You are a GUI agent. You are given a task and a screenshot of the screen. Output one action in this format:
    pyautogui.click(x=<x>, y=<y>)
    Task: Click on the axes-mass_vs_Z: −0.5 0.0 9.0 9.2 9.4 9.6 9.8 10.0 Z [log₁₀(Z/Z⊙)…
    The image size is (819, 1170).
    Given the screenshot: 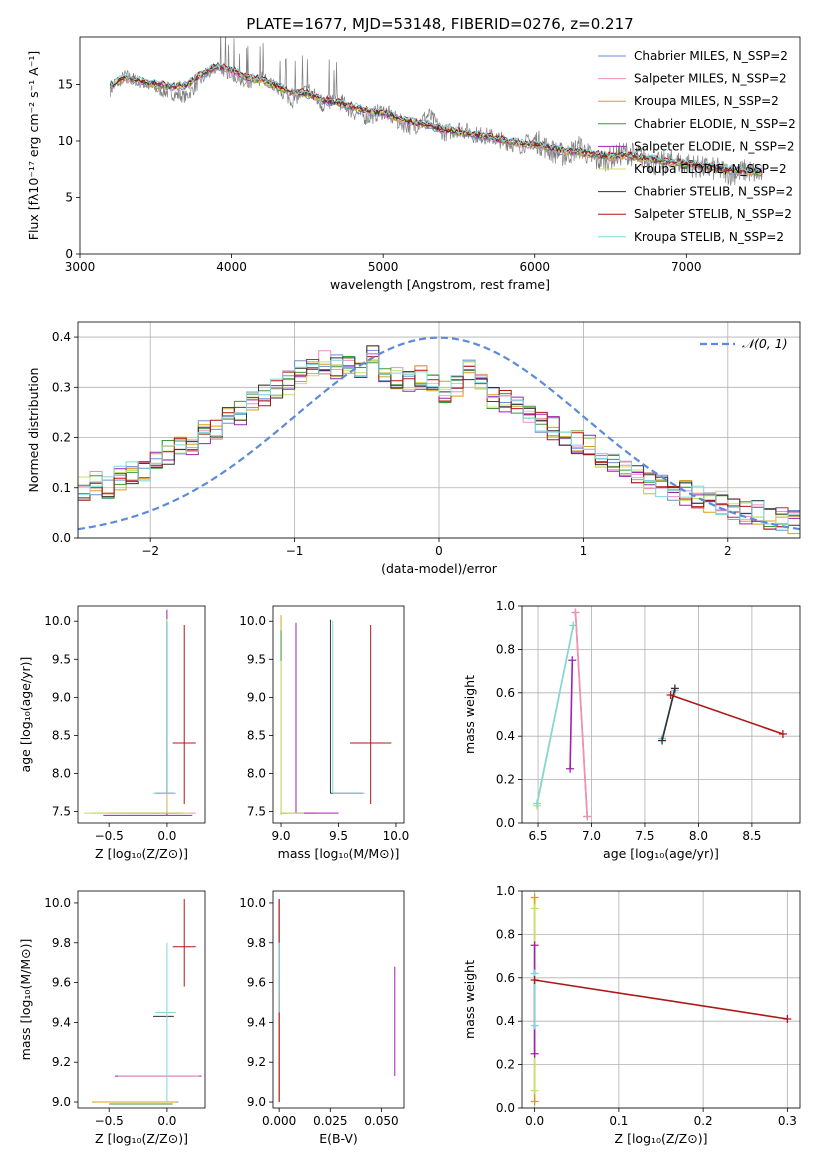 What is the action you would take?
    pyautogui.click(x=112, y=1018)
    